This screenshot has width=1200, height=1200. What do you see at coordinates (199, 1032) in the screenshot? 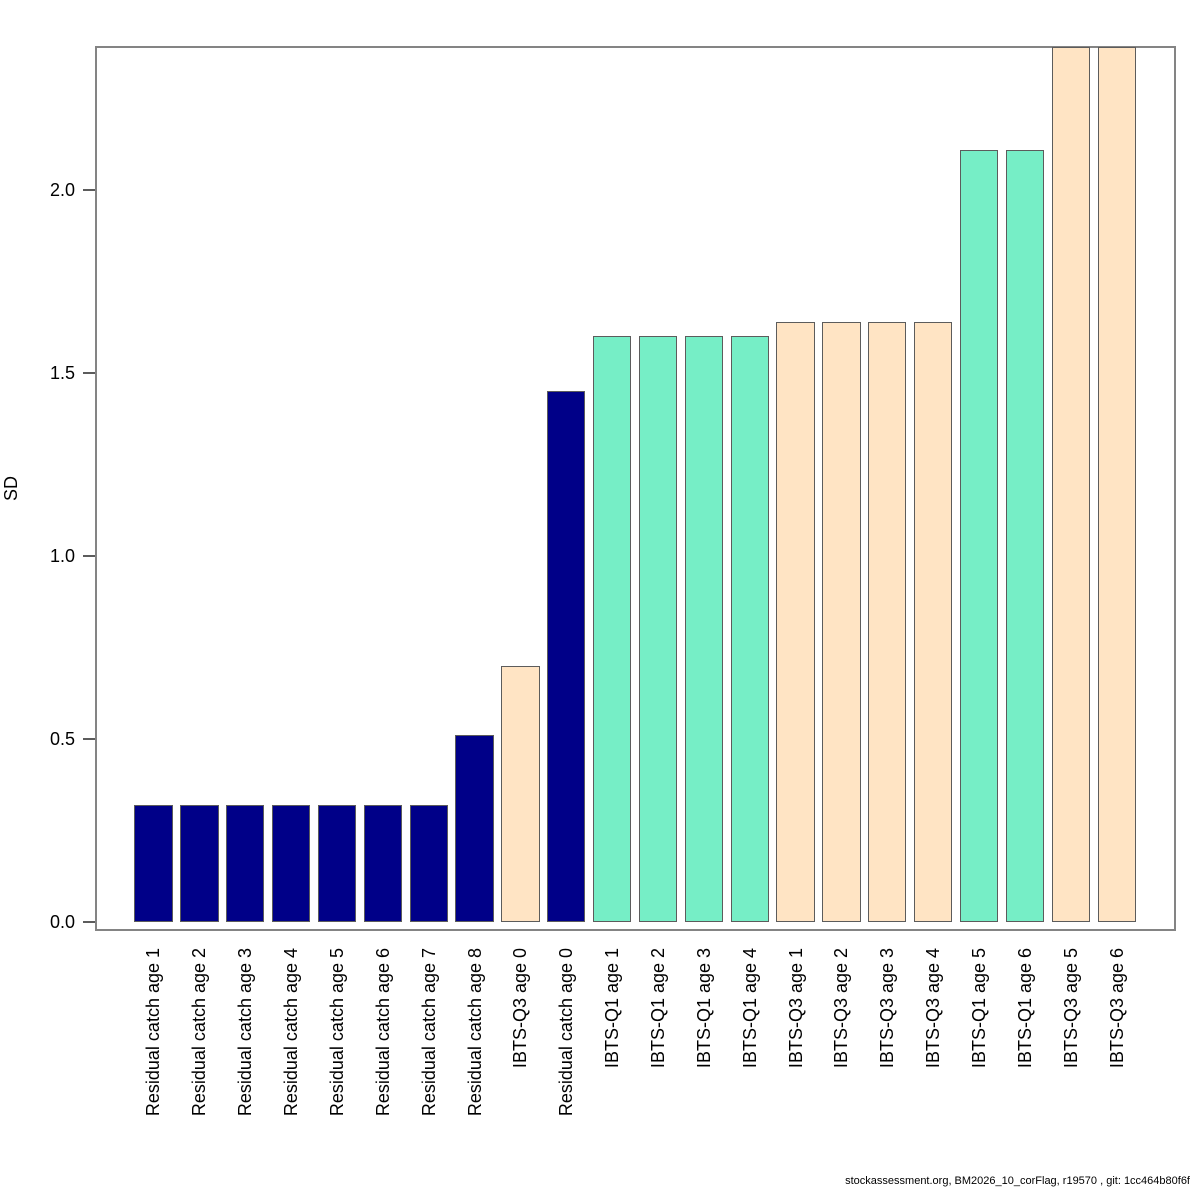
I see `x-axis-label-residual-catch-age-2: Residual catch age 2` at bounding box center [199, 1032].